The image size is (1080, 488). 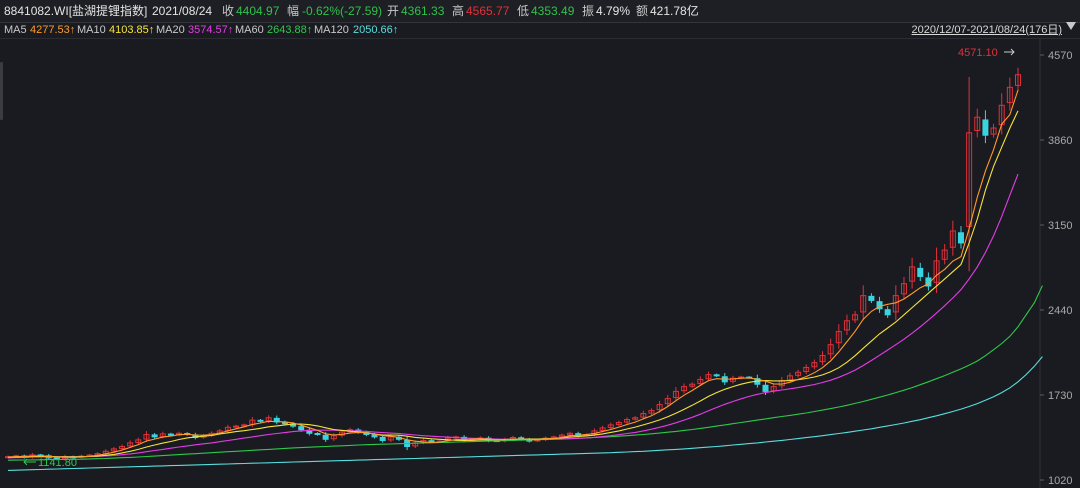 What do you see at coordinates (1, 91) in the screenshot?
I see `side-panel-handle` at bounding box center [1, 91].